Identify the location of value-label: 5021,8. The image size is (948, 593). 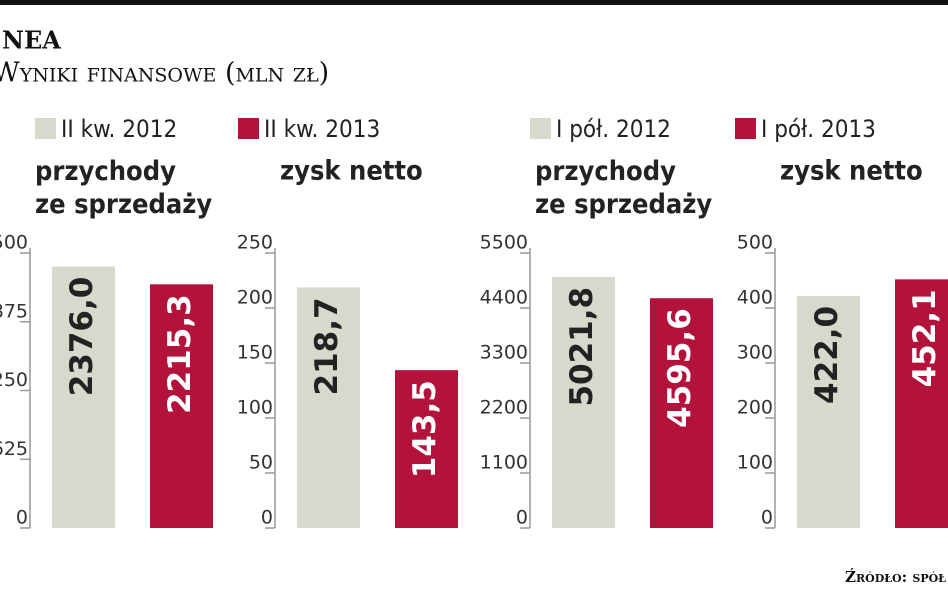
(582, 347).